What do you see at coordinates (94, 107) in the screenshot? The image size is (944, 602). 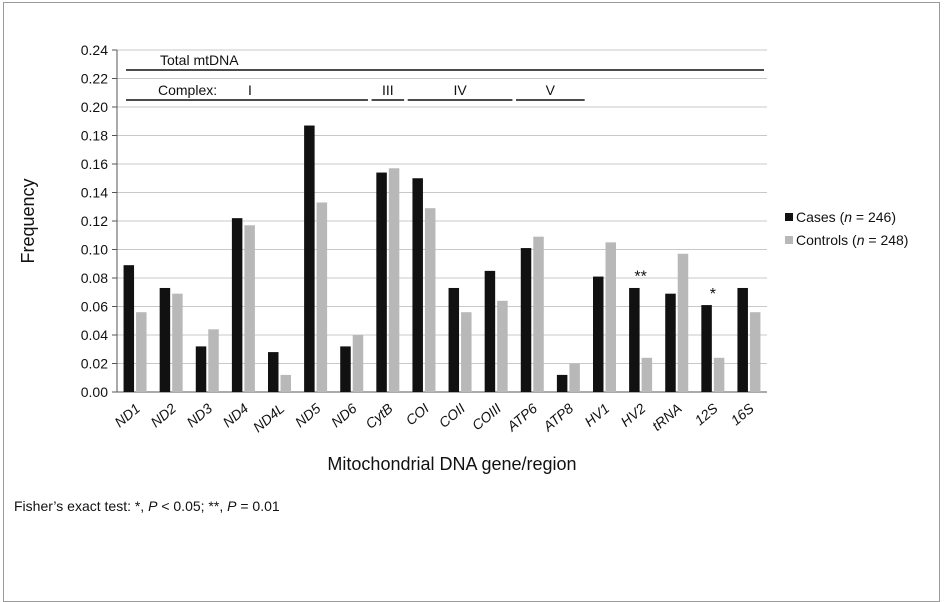 I see `y-tick-label: 0.20` at bounding box center [94, 107].